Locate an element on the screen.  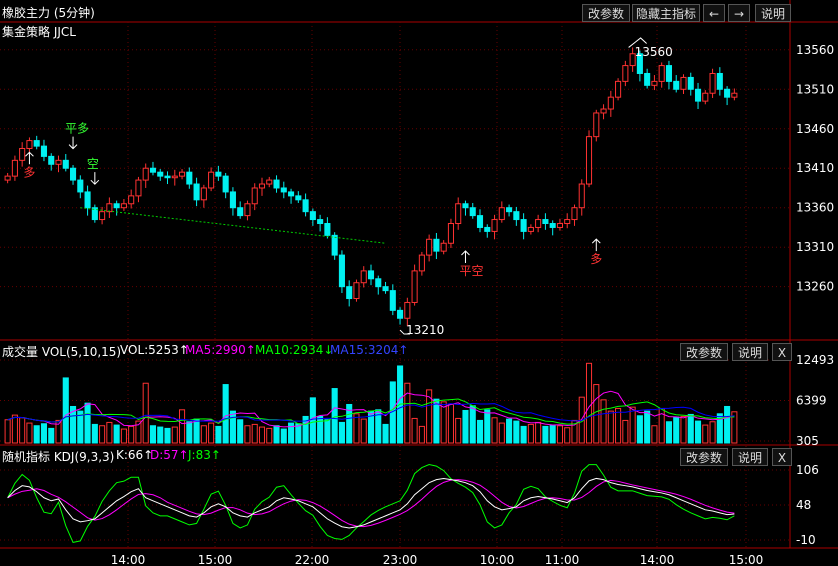
volume-vol: VOL:5253↑ is located at coordinates (154, 350).